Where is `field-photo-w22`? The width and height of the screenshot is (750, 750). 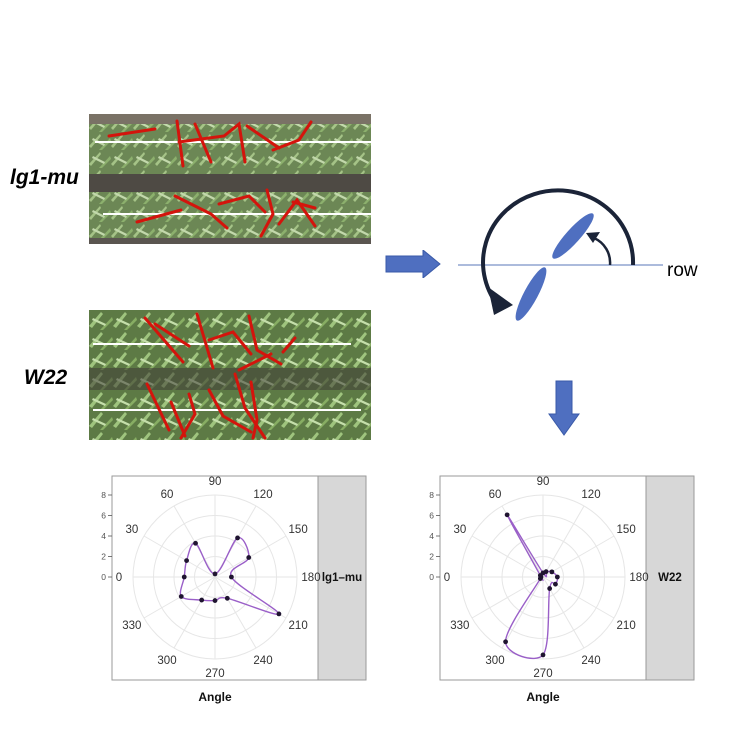
field-photo-w22 is located at coordinates (230, 375).